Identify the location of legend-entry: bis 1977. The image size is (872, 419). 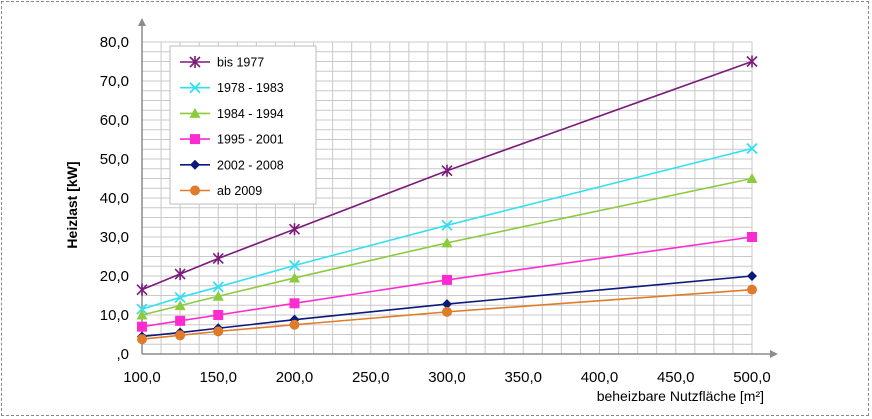
(222, 63).